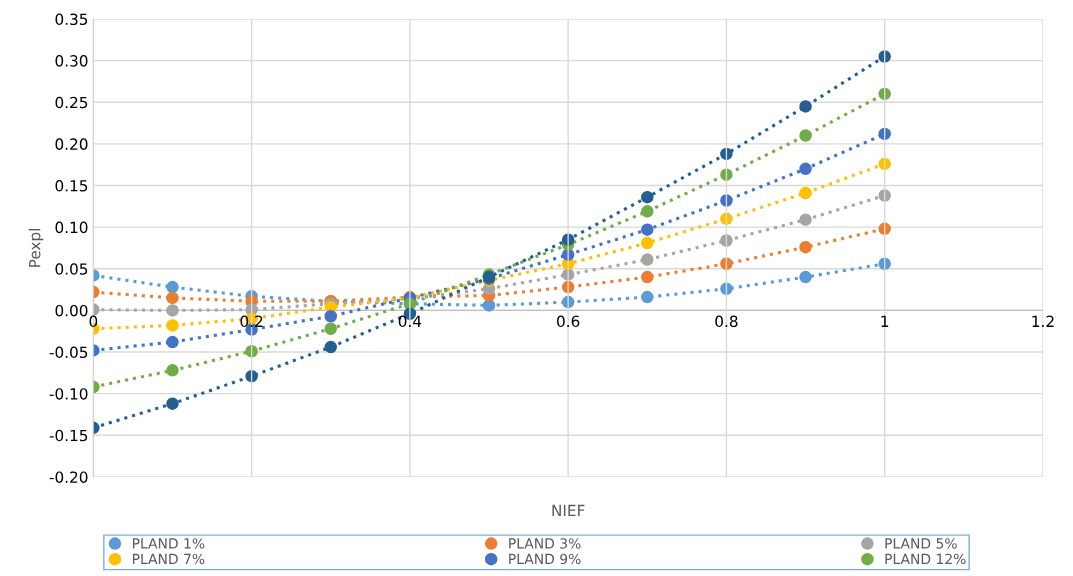 The height and width of the screenshot is (576, 1073). What do you see at coordinates (71, 61) in the screenshot?
I see `y-tick-label: 0.30` at bounding box center [71, 61].